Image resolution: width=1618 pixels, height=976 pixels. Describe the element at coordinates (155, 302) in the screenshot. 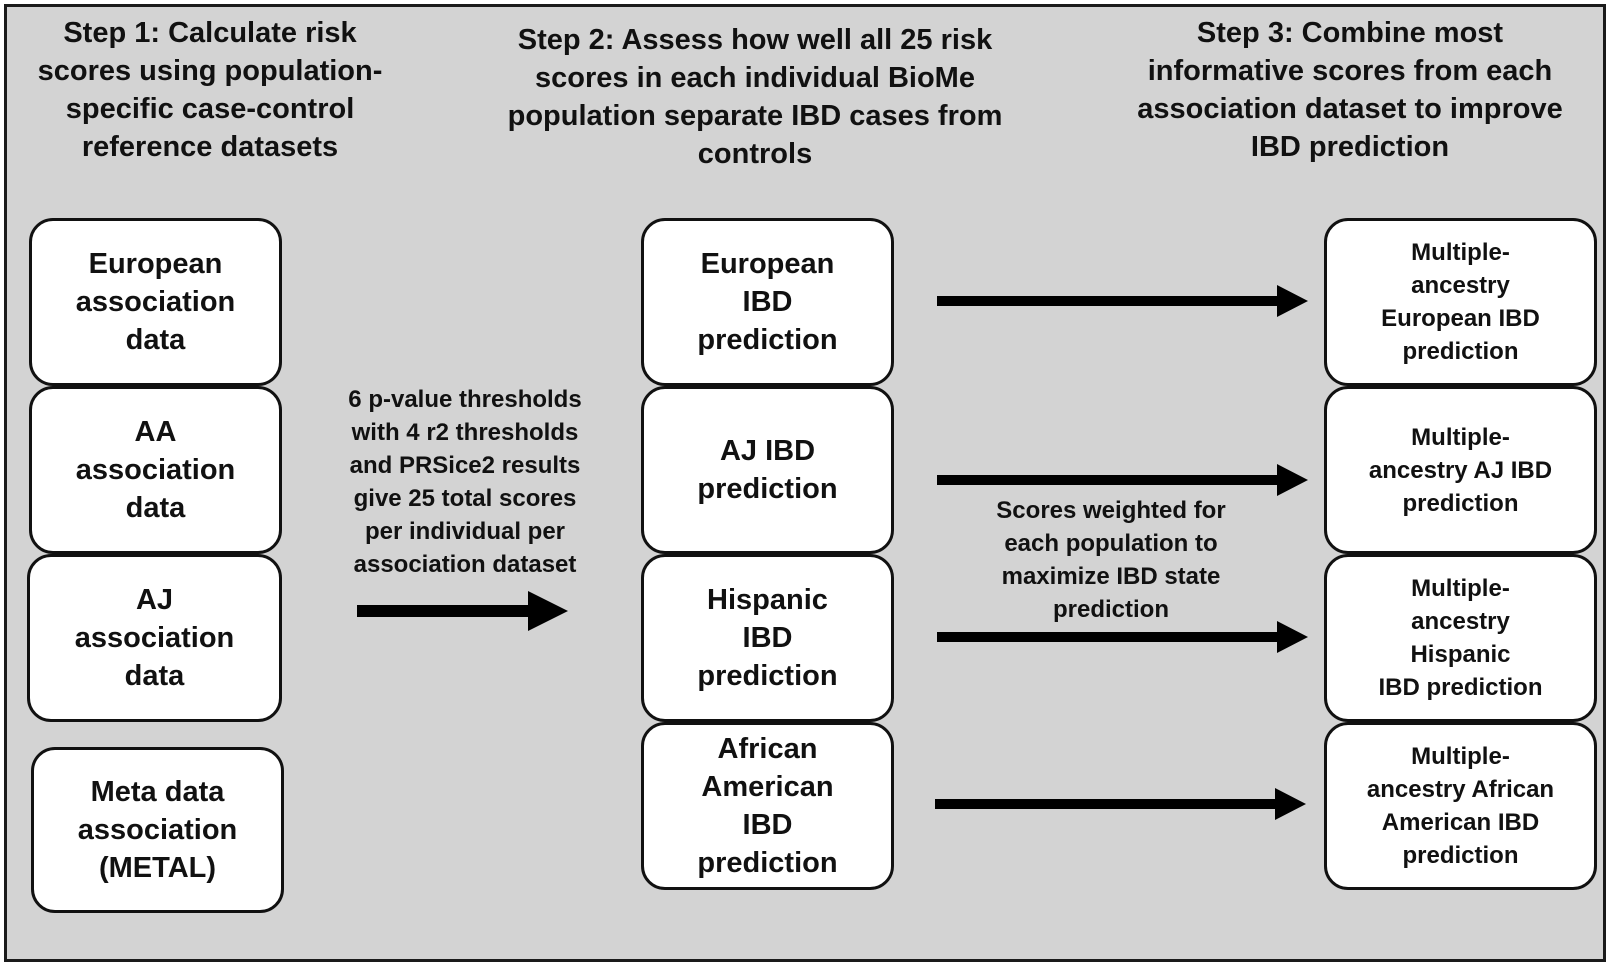

I see `european-association-data-box: European association data` at that location.